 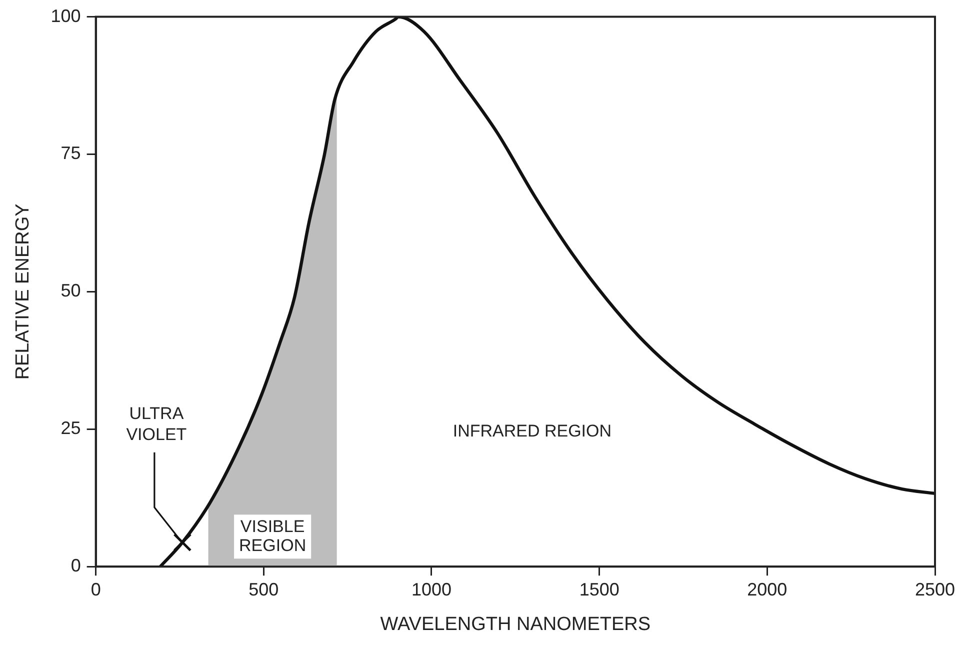 What do you see at coordinates (23, 291) in the screenshot?
I see `y-axis-title: RELATIVE ENERGY` at bounding box center [23, 291].